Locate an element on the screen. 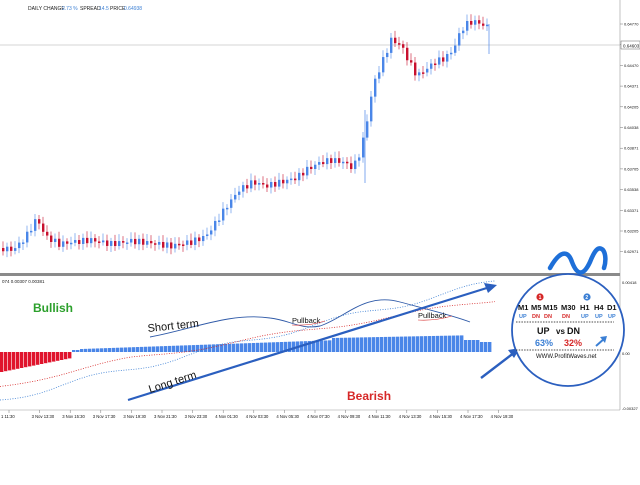  marker-2-label: 2 is located at coordinates (586, 298).